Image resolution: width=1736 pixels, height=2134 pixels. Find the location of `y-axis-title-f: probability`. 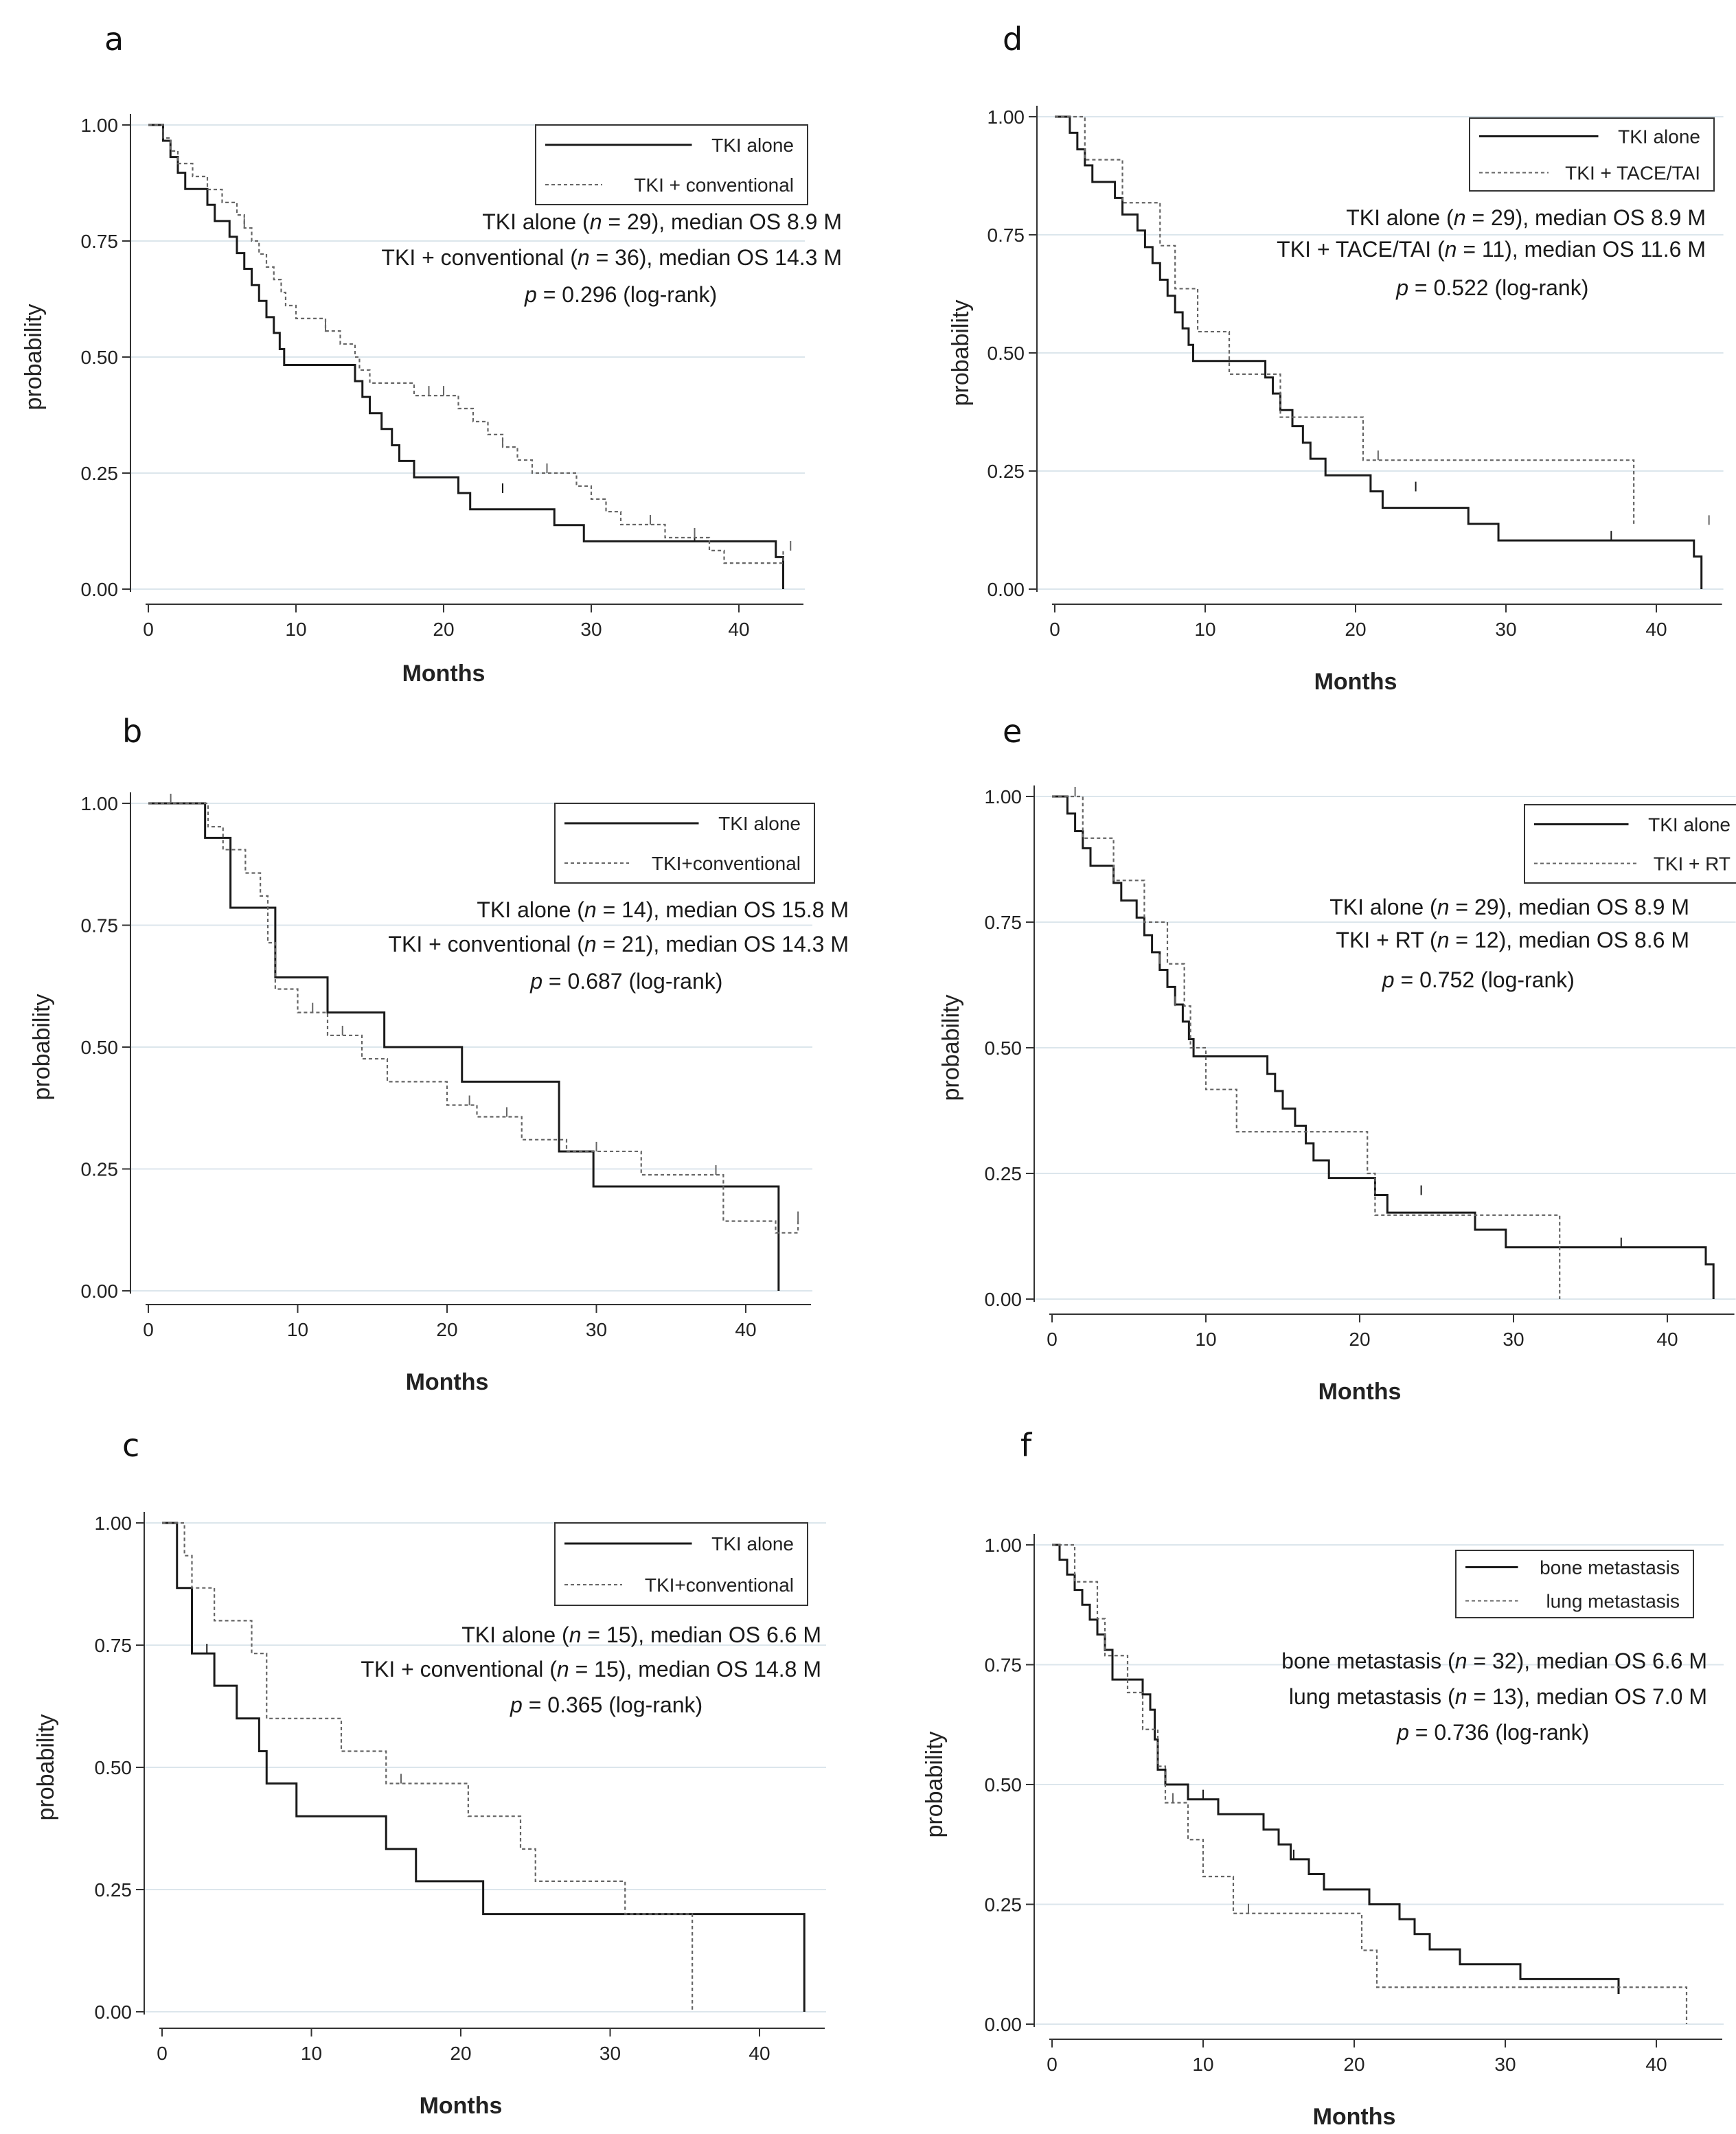

y-axis-title-f: probability is located at coordinates (935, 1785).